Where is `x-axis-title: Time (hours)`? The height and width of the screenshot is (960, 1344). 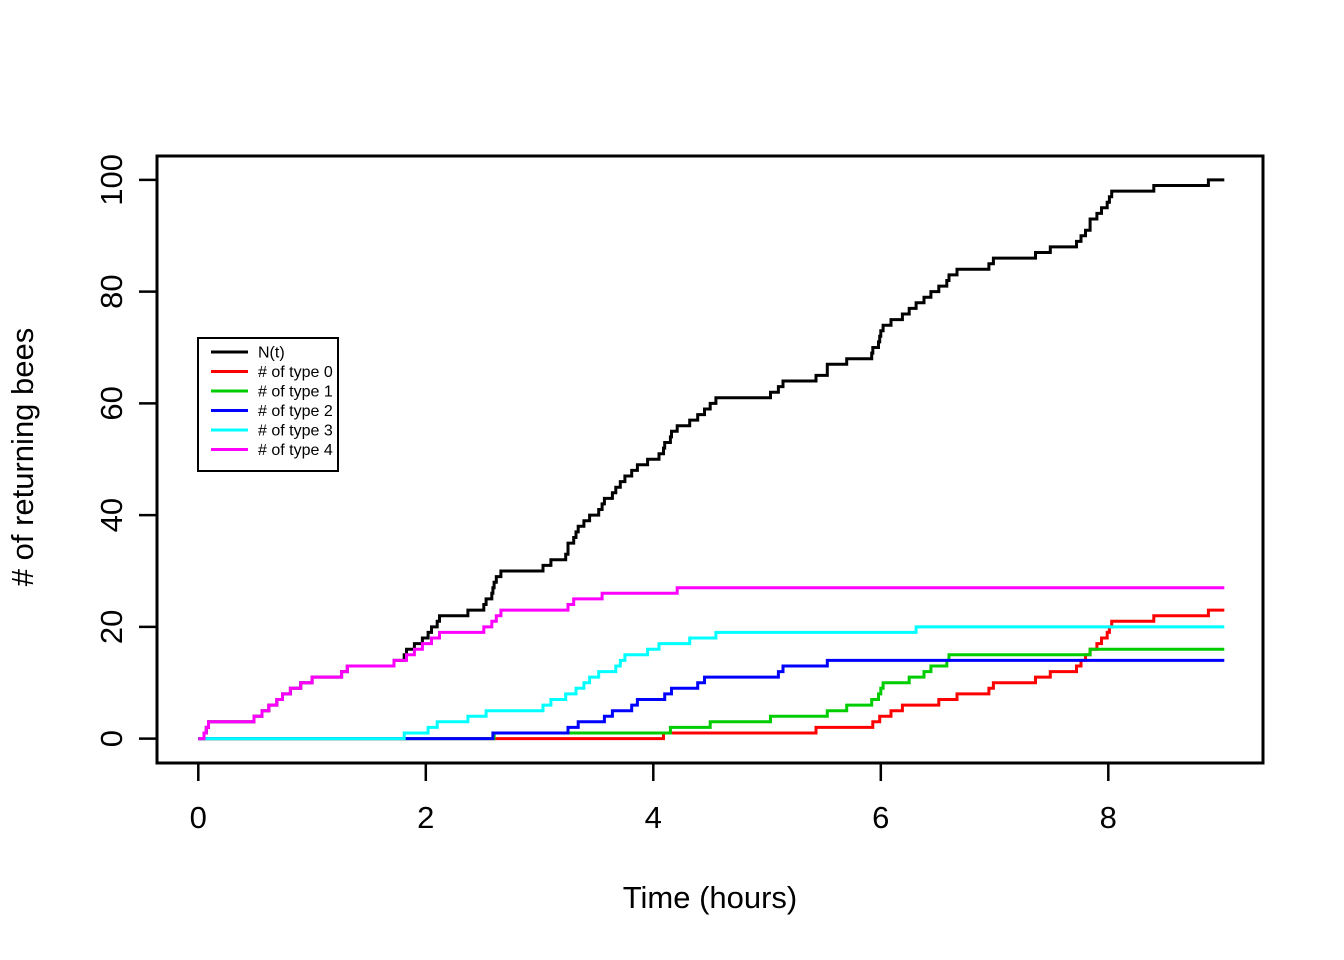 x-axis-title: Time (hours) is located at coordinates (710, 897).